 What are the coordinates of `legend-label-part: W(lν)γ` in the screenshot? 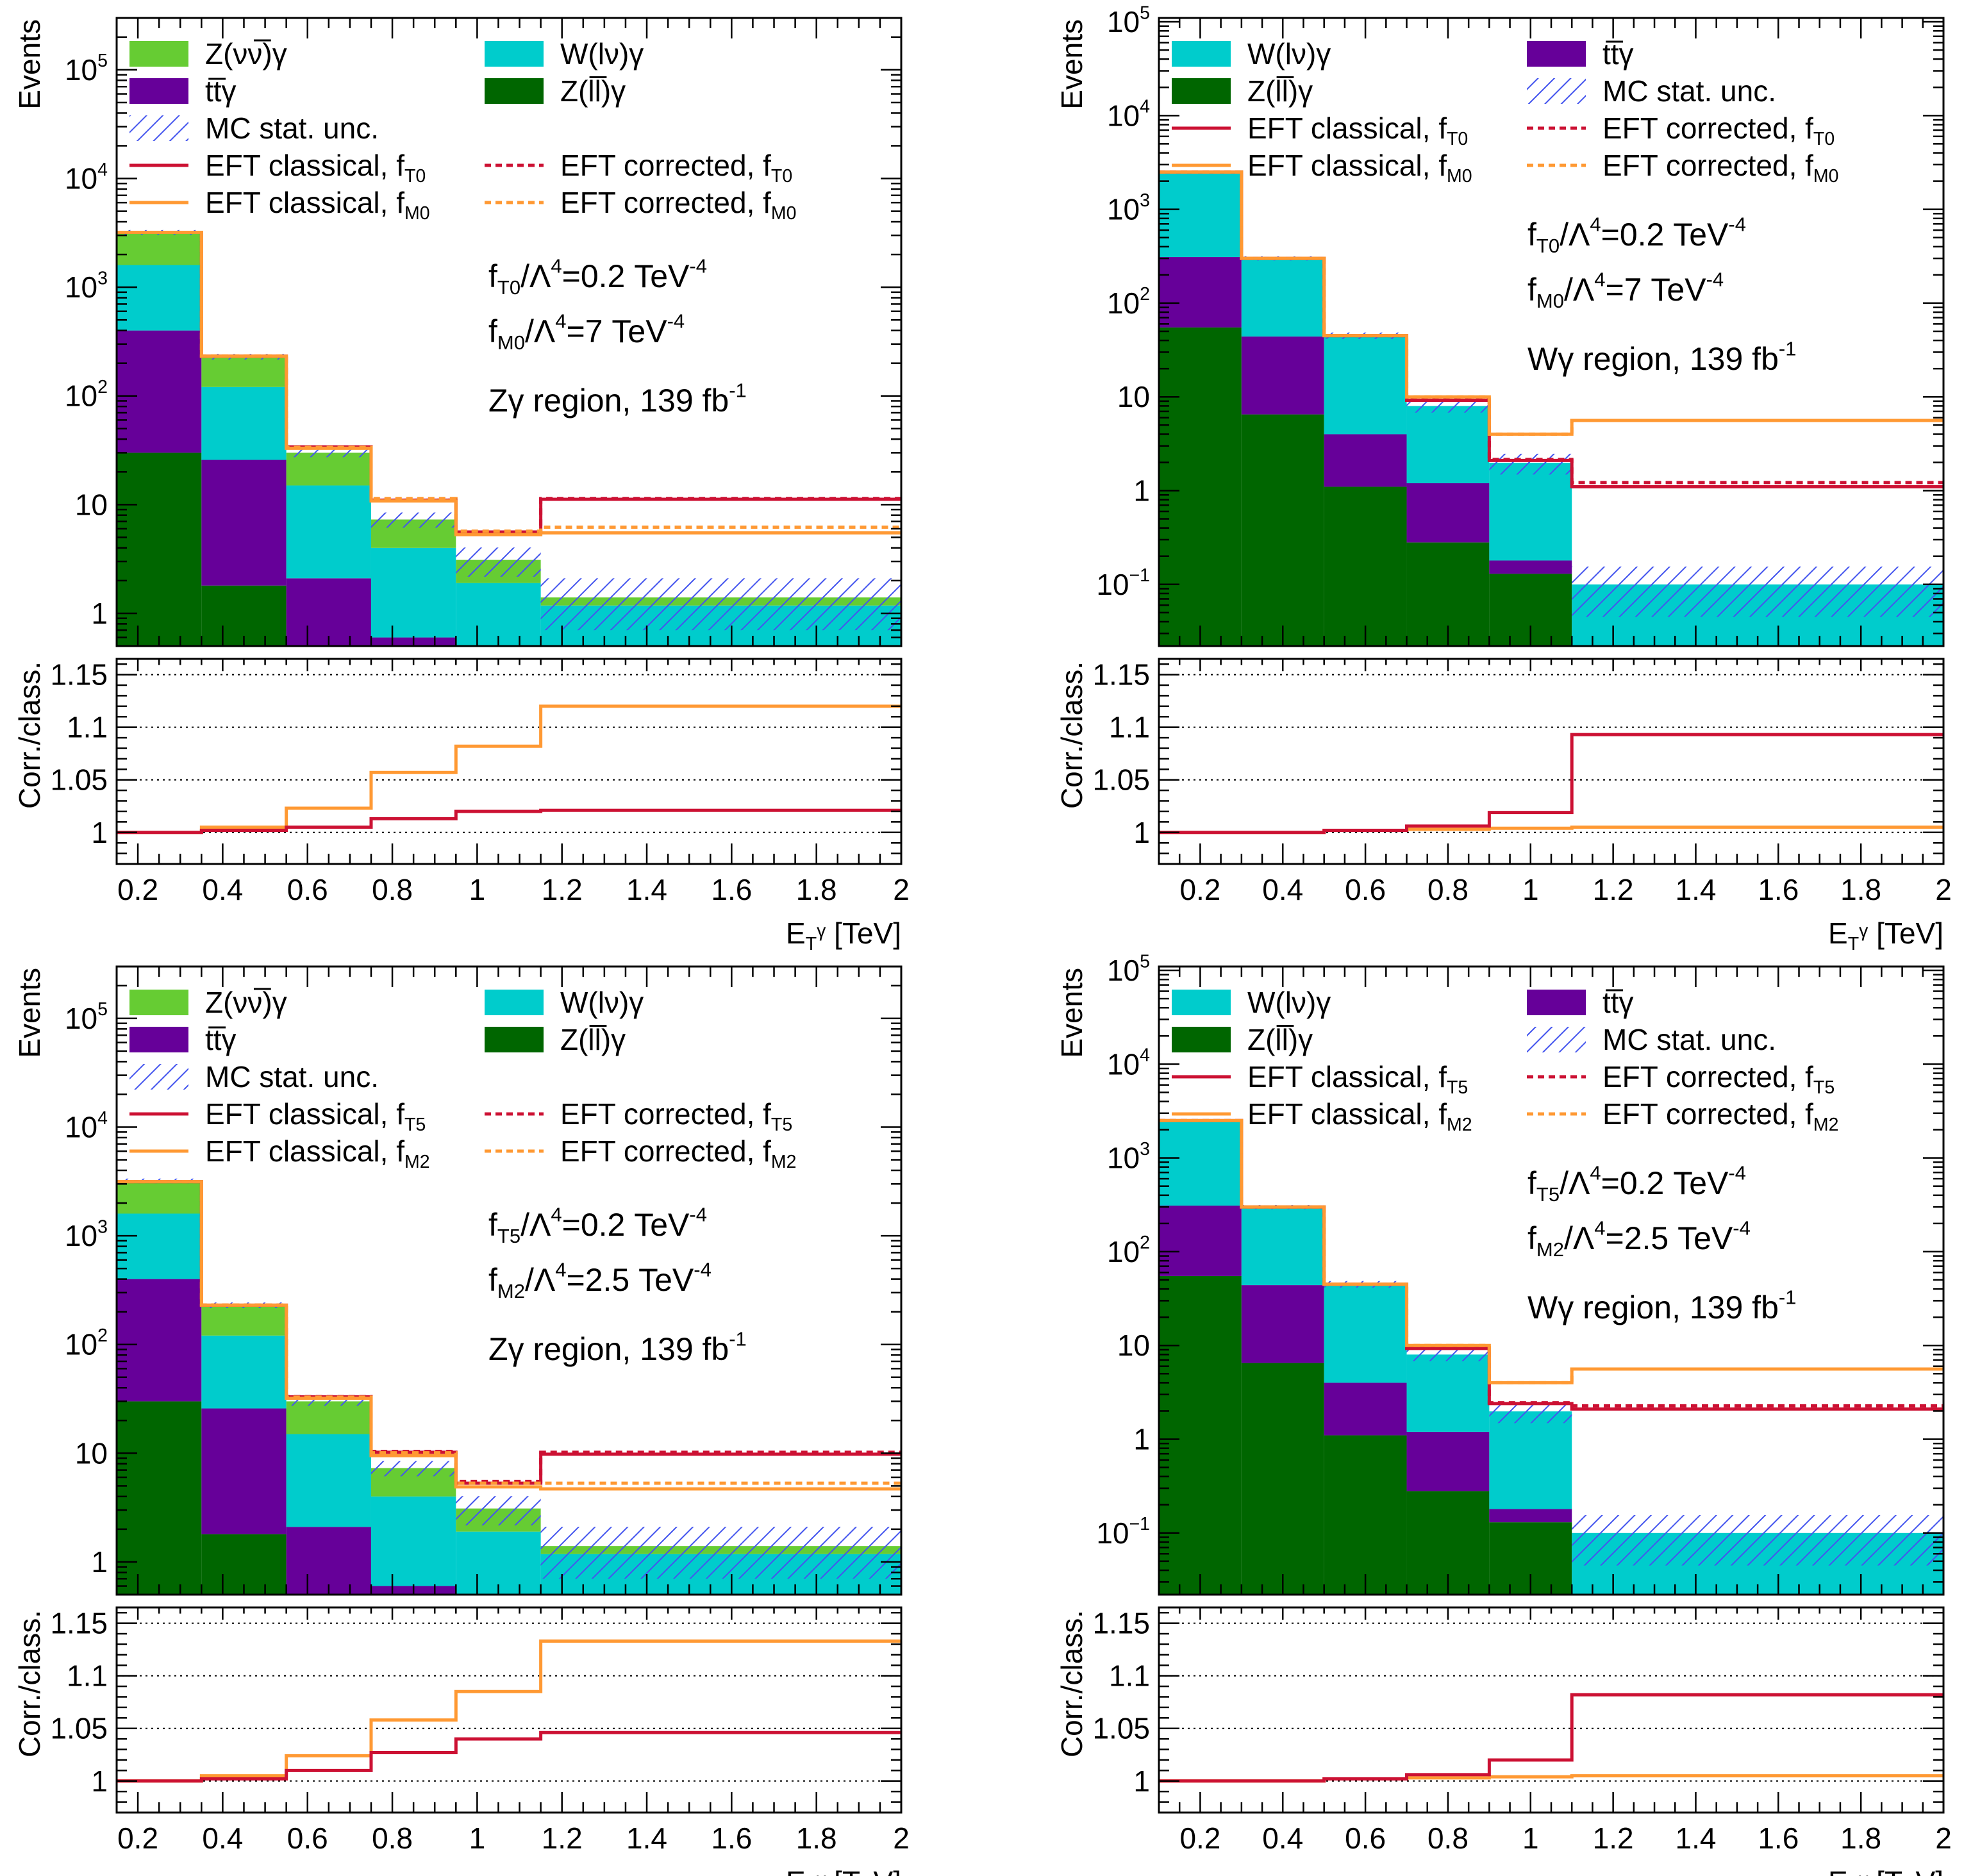 It's located at (602, 54).